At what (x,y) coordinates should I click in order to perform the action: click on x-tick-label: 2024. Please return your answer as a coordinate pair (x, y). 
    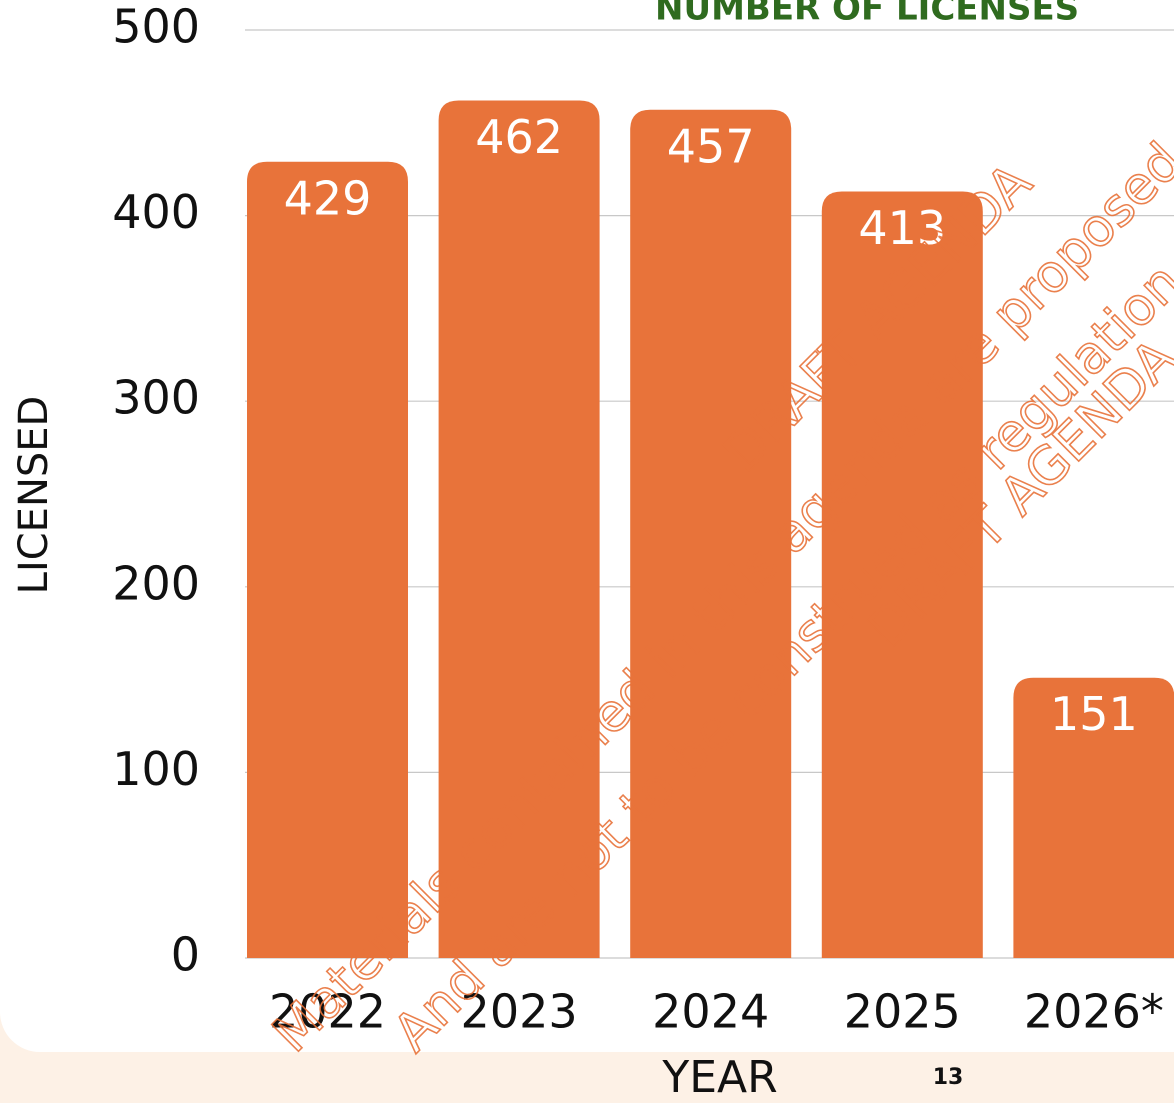
    Looking at the image, I should click on (710, 1012).